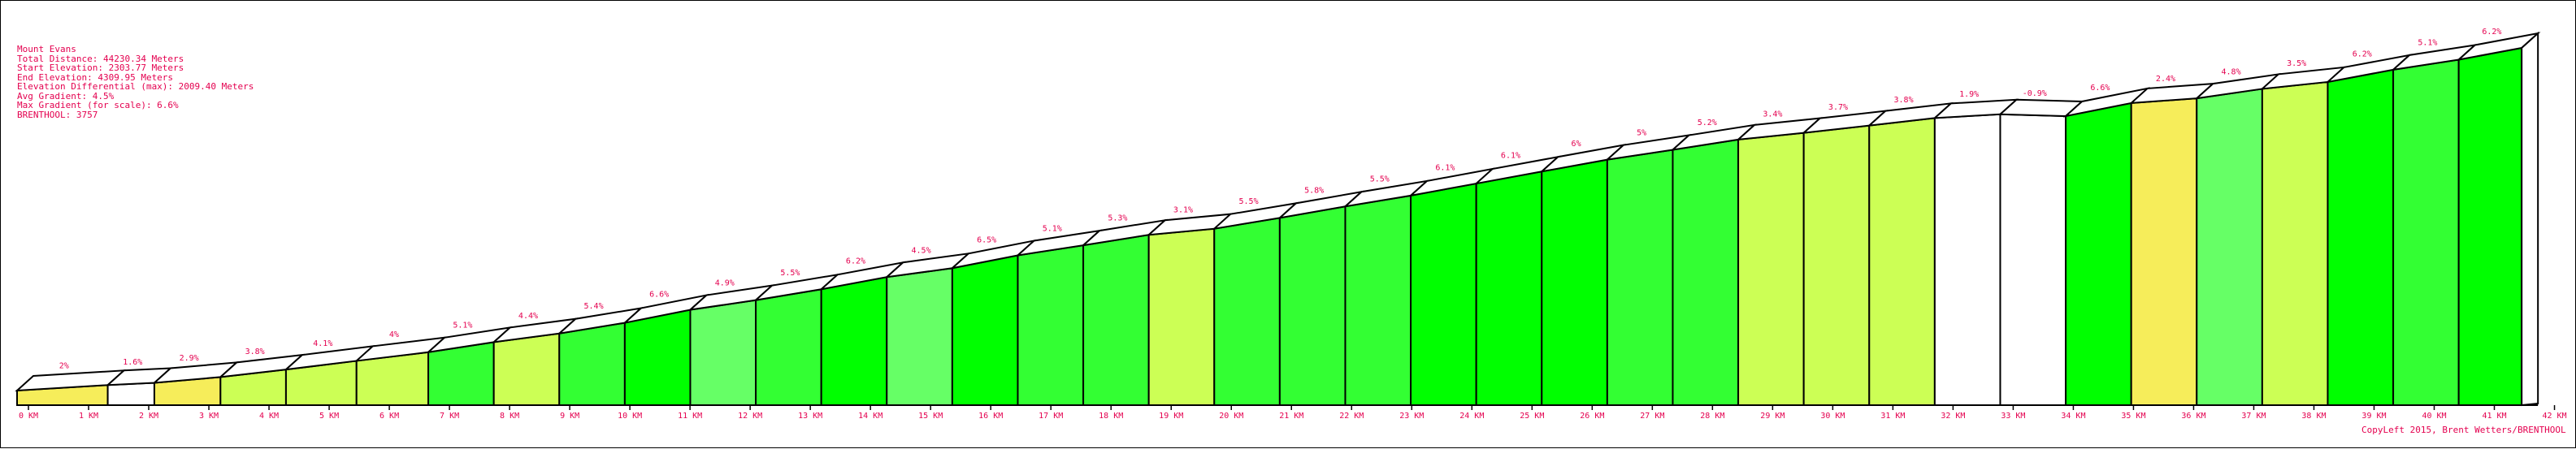 This screenshot has height=449, width=2576. I want to click on gradient-label: 4%, so click(394, 335).